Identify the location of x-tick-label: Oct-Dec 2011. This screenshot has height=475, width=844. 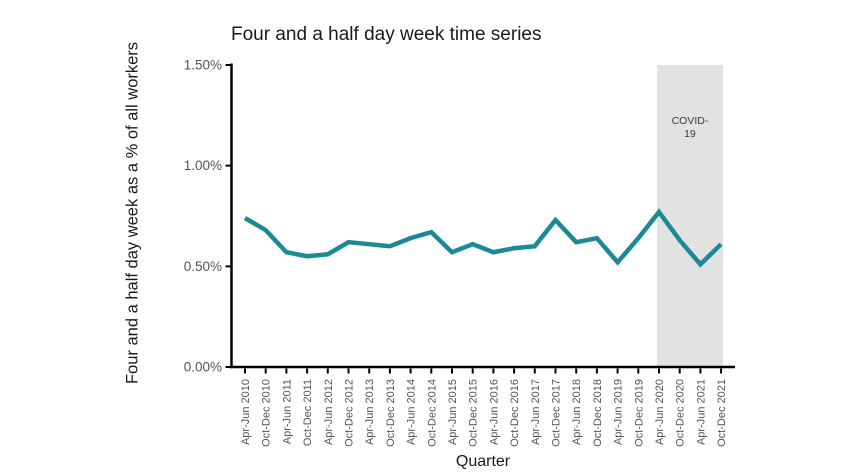
(308, 412).